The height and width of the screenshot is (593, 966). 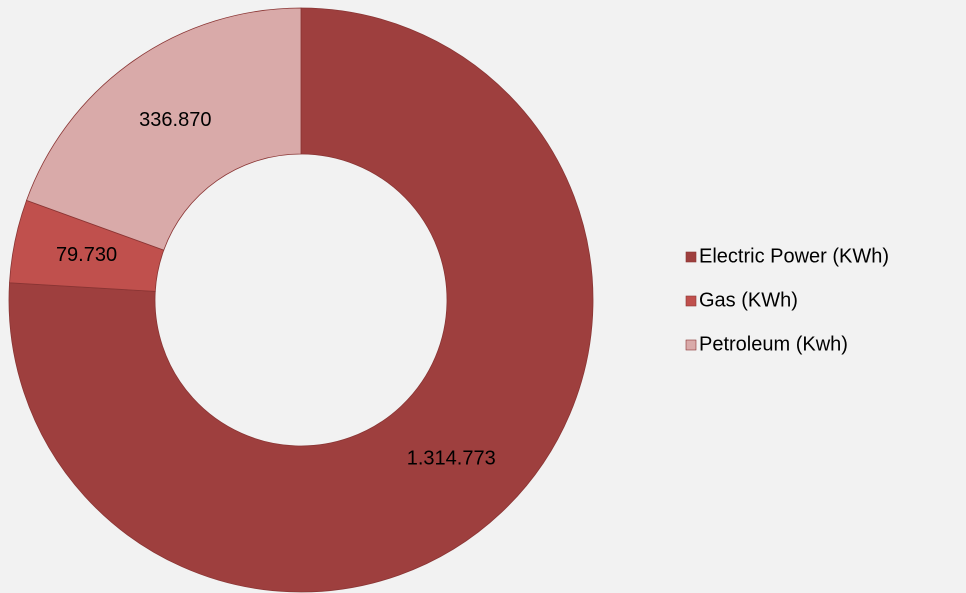 I want to click on data-label: 79.730, so click(x=86, y=255).